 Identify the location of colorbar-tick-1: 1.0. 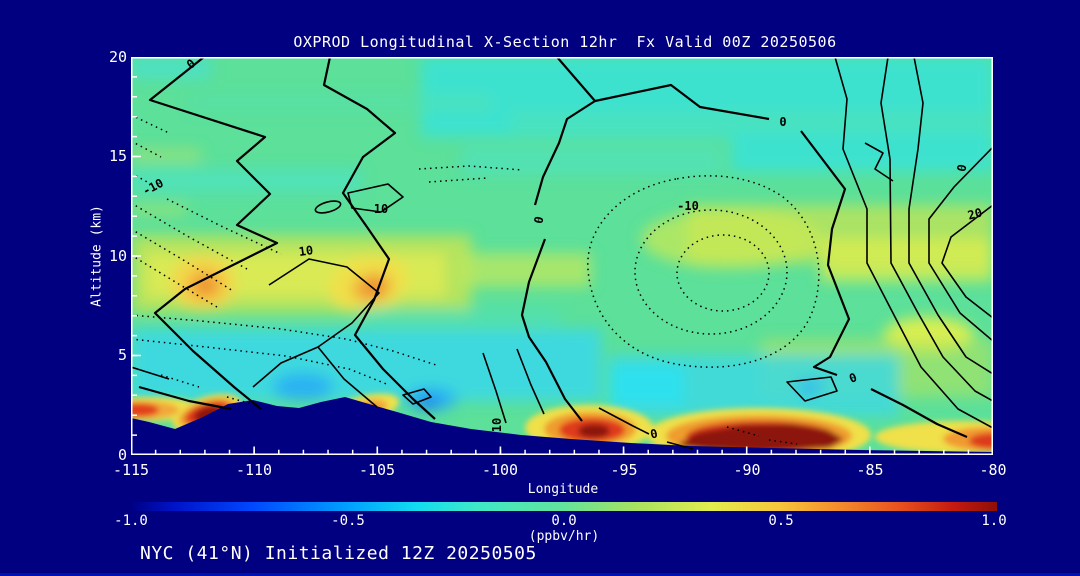
(994, 521).